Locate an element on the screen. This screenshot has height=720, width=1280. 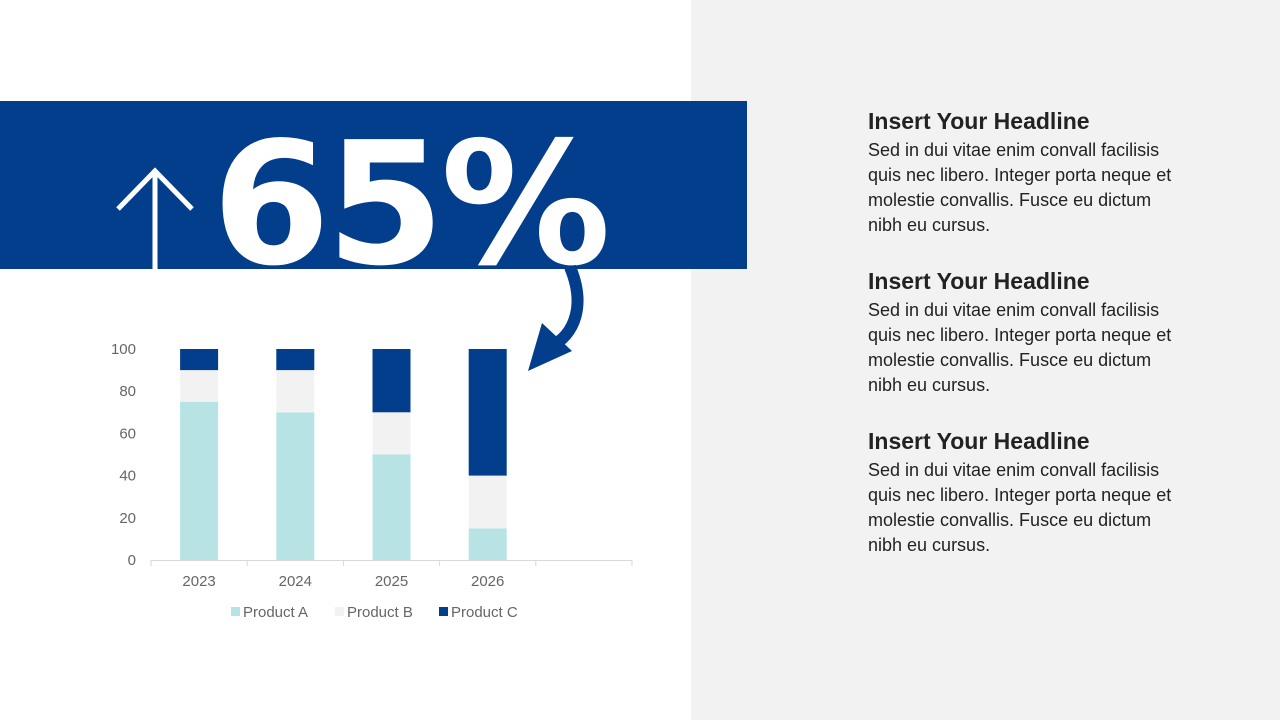
curved-arrow-icon is located at coordinates (556, 318).